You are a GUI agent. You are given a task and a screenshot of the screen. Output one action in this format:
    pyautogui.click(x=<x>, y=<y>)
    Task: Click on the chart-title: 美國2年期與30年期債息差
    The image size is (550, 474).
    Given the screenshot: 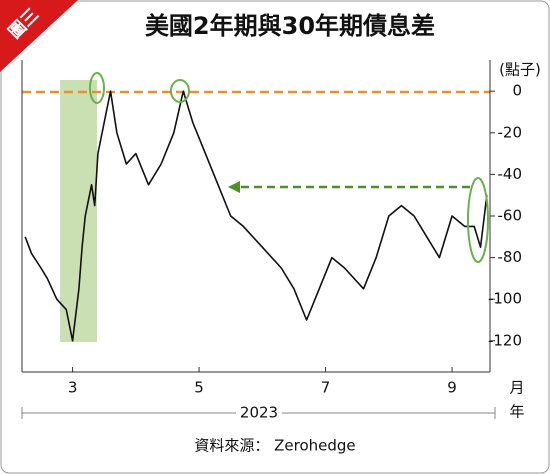 What is the action you would take?
    pyautogui.click(x=290, y=26)
    